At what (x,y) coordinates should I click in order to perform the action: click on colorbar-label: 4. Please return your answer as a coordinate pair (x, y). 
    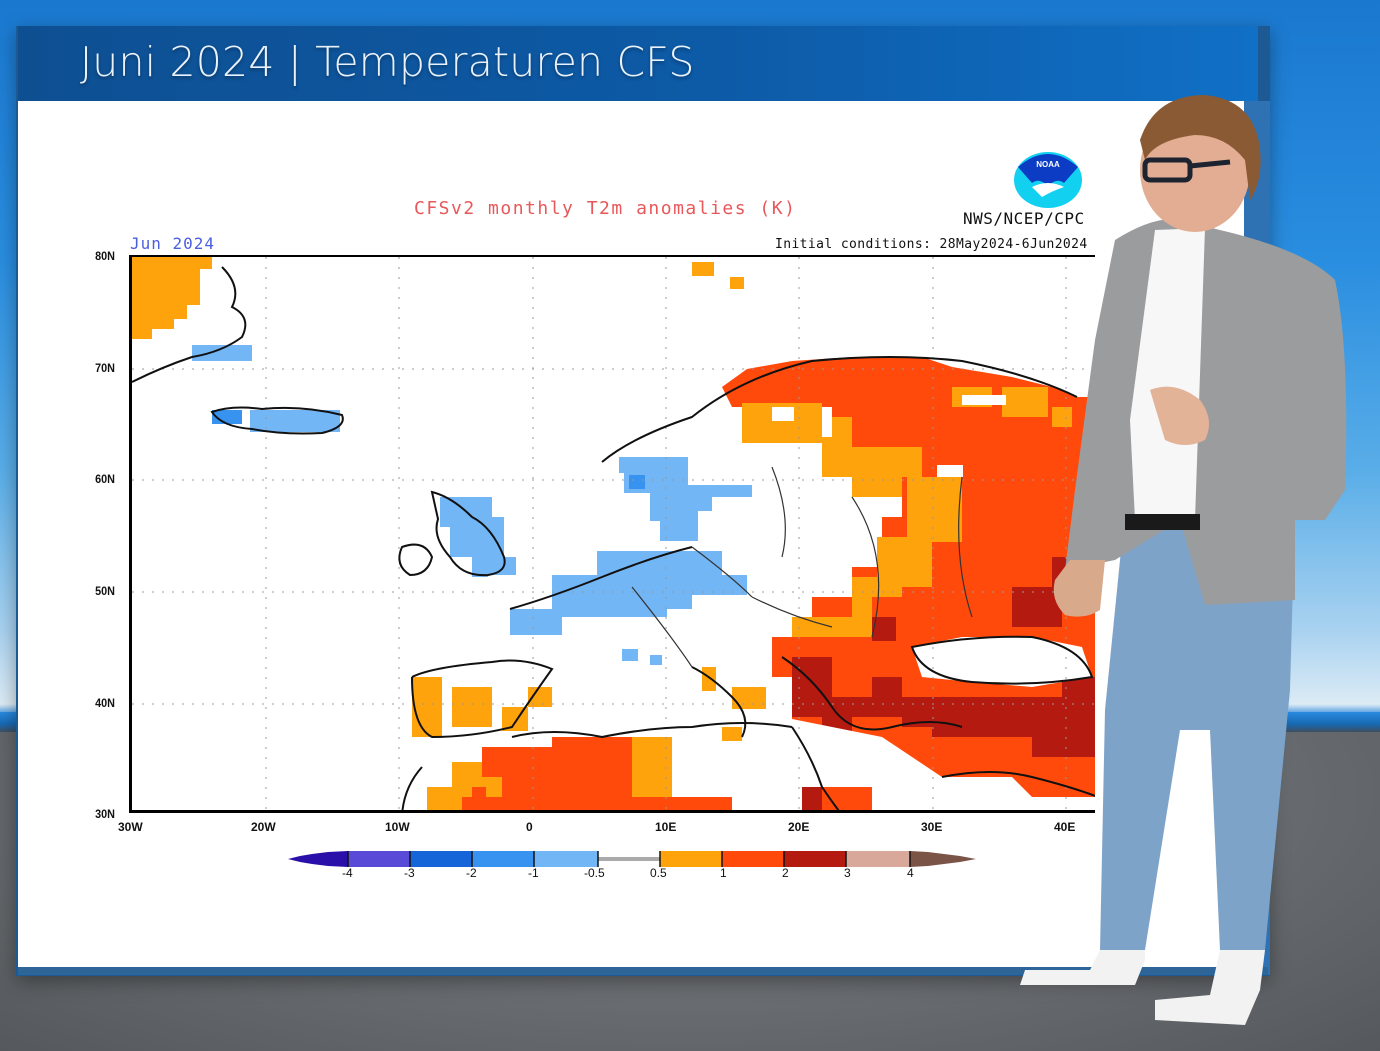
    Looking at the image, I should click on (910, 873).